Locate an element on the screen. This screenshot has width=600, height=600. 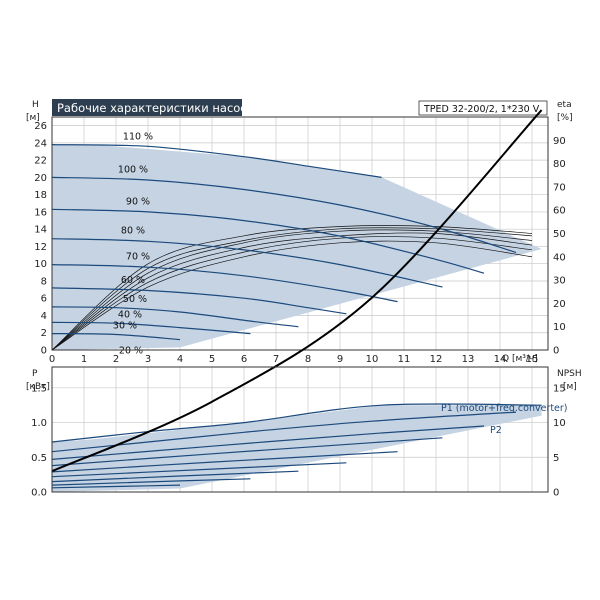
power-axis-label-symbol: P is located at coordinates (35, 374).